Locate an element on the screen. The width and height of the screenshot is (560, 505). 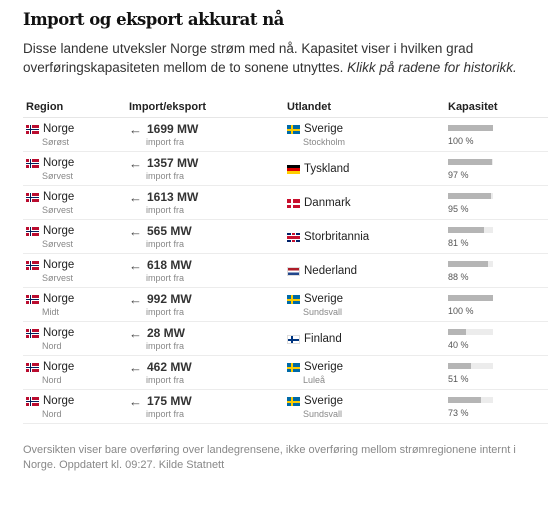
flow-value: 992 MW is located at coordinates (169, 299).